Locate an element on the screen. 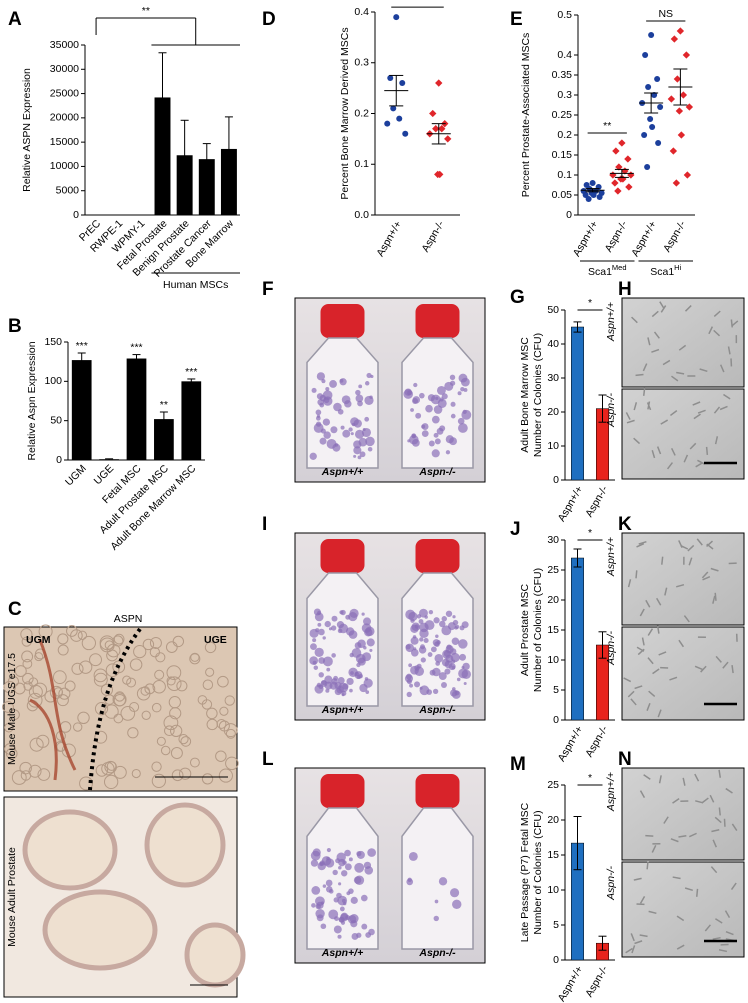  y-tick-label: 10000 is located at coordinates (64, 166).